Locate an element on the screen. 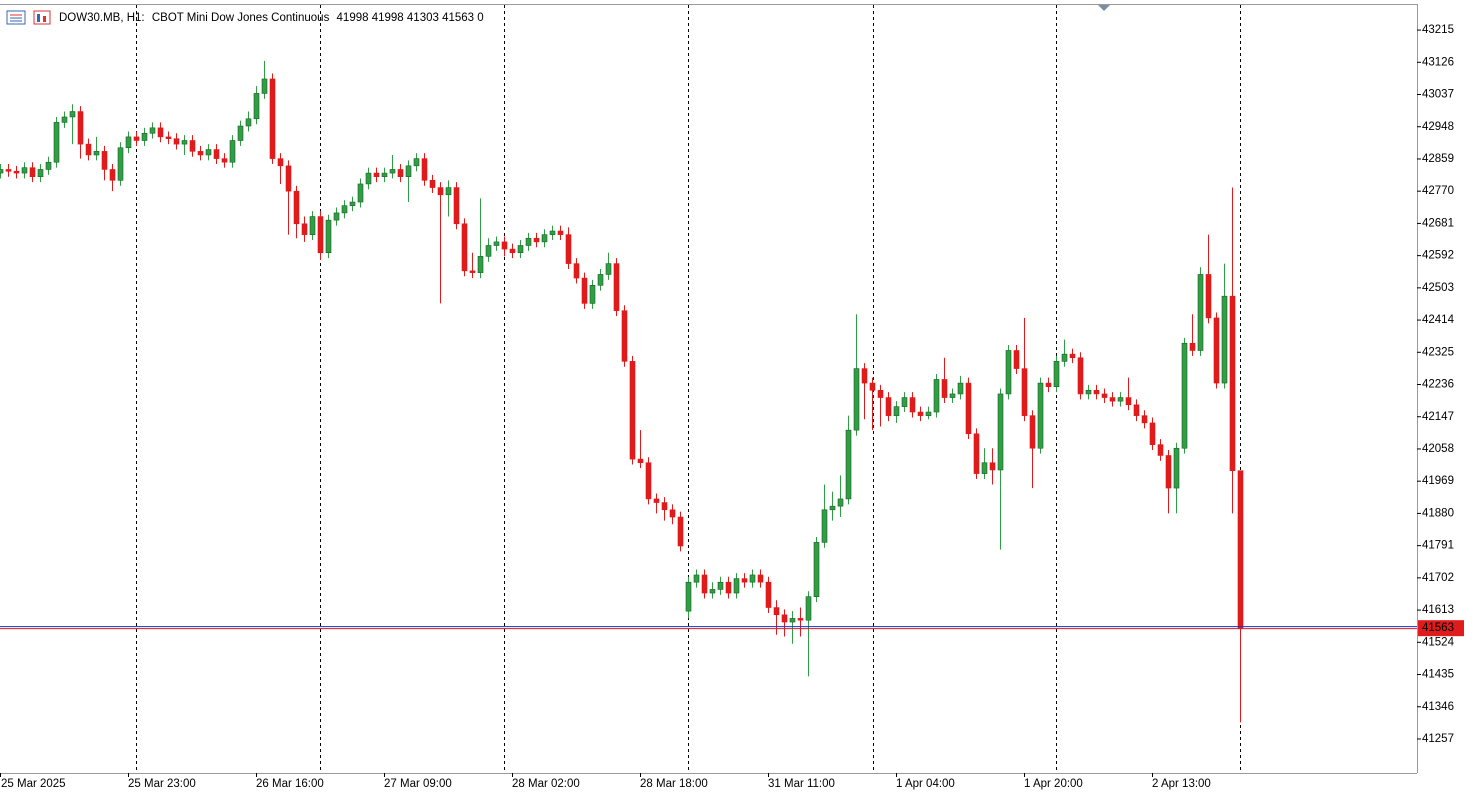 This screenshot has width=1482, height=799. y-tick-label: 42592 is located at coordinates (1438, 256).